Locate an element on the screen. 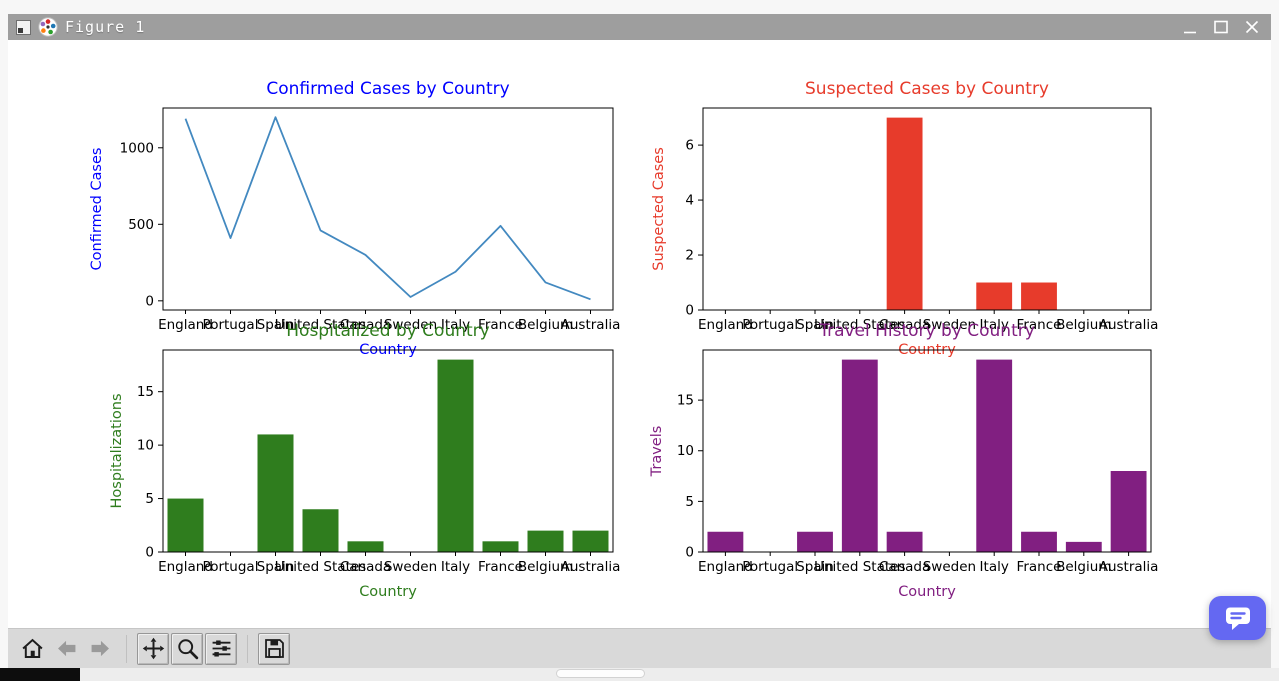  maximize-button is located at coordinates (1221, 27).